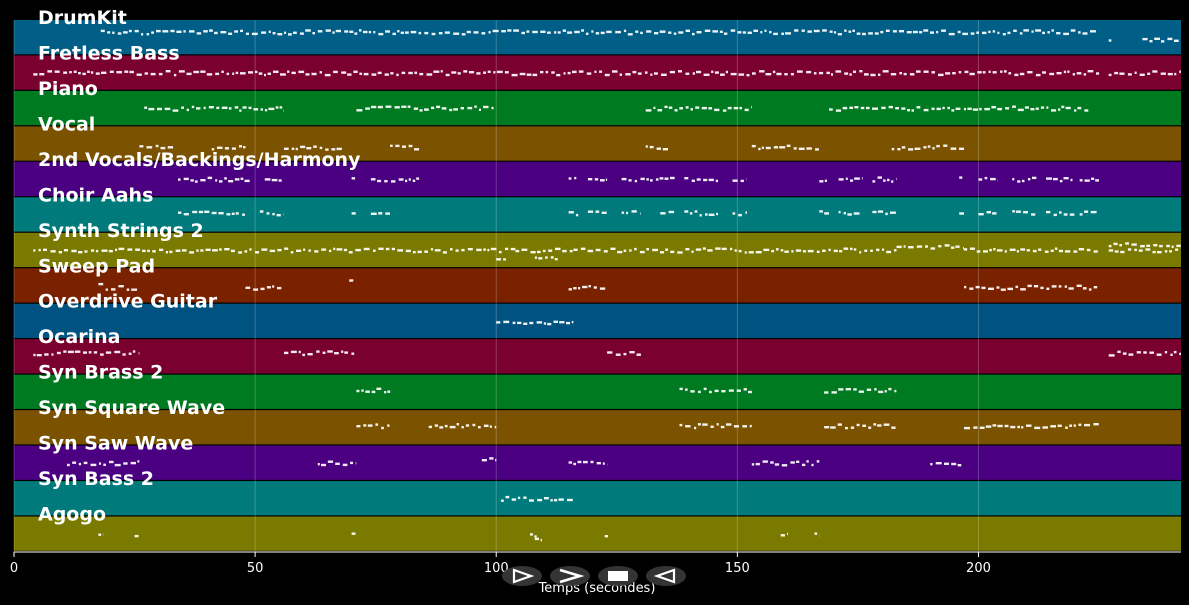  What do you see at coordinates (72, 515) in the screenshot?
I see `track-label: Agogo` at bounding box center [72, 515].